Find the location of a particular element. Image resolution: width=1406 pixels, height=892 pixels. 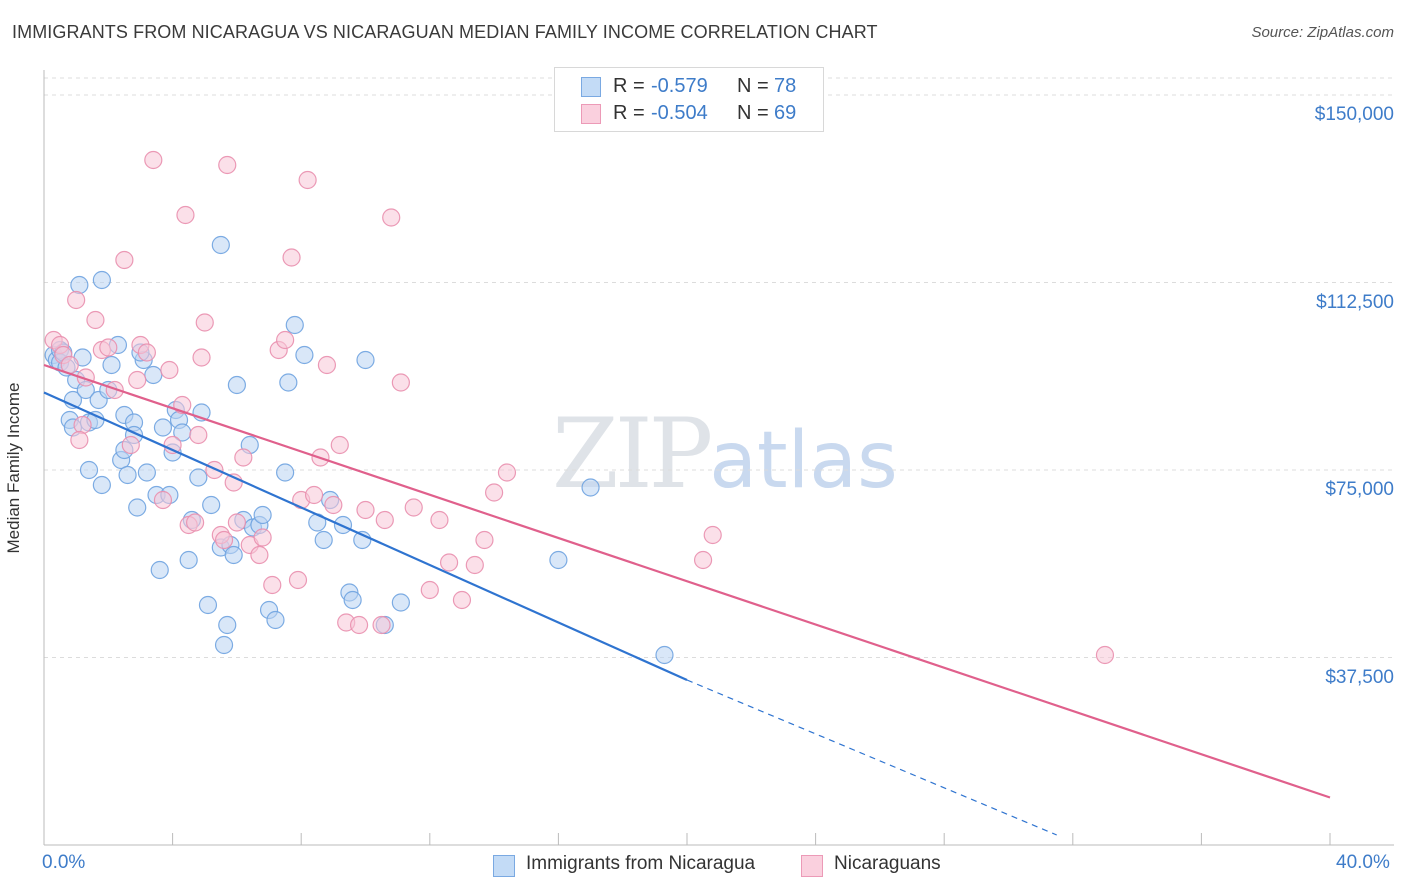

watermark: ZIPatlas is located at coordinates (725, 454).